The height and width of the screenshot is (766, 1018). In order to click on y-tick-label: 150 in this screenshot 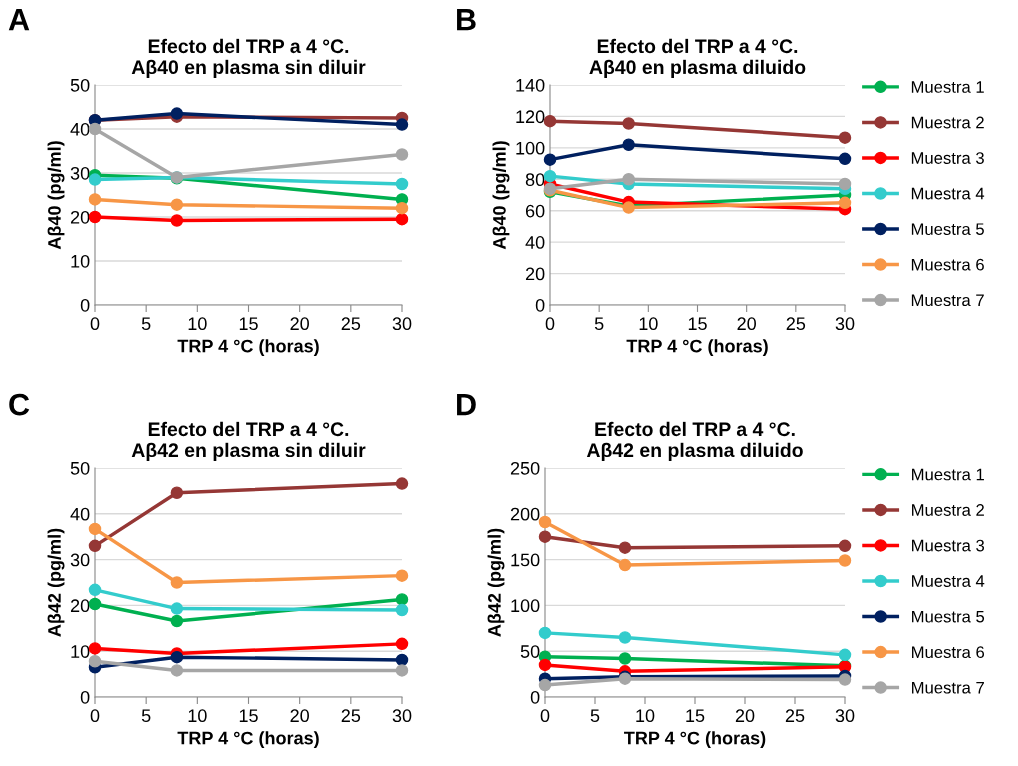, I will do `click(525, 560)`.